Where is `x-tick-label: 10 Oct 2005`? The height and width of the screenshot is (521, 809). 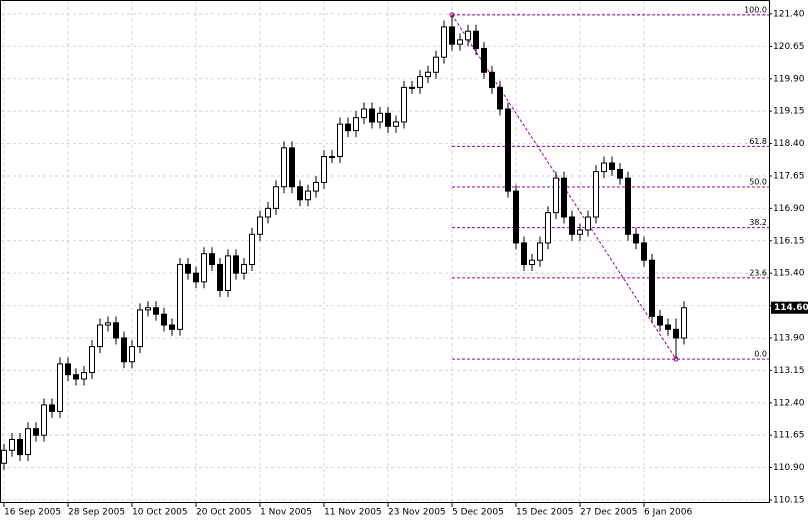 x-tick-label: 10 Oct 2005 is located at coordinates (160, 513).